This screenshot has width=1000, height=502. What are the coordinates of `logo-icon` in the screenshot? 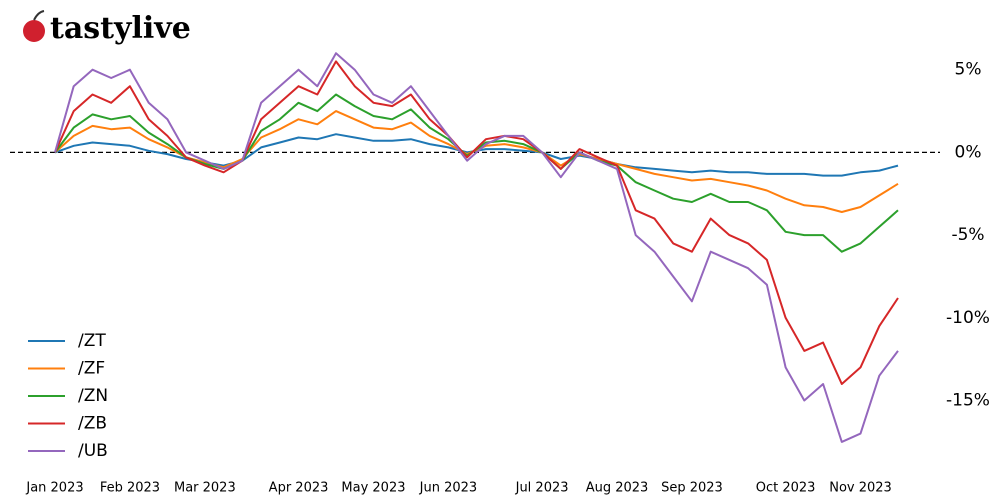 It's located at (34, 31).